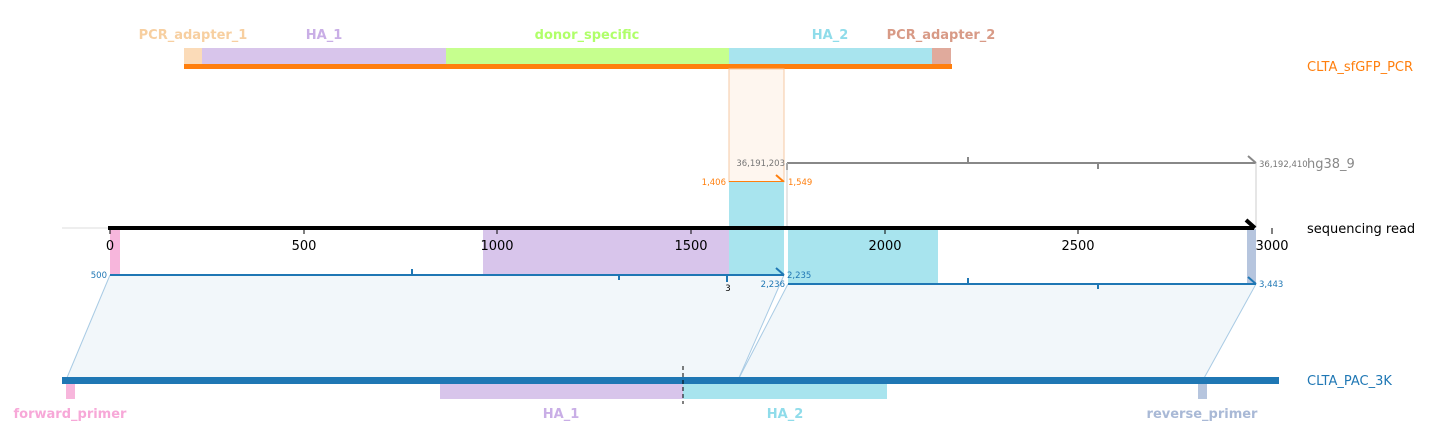  What do you see at coordinates (193, 56) in the screenshot?
I see `pcr-adapter-1-block` at bounding box center [193, 56].